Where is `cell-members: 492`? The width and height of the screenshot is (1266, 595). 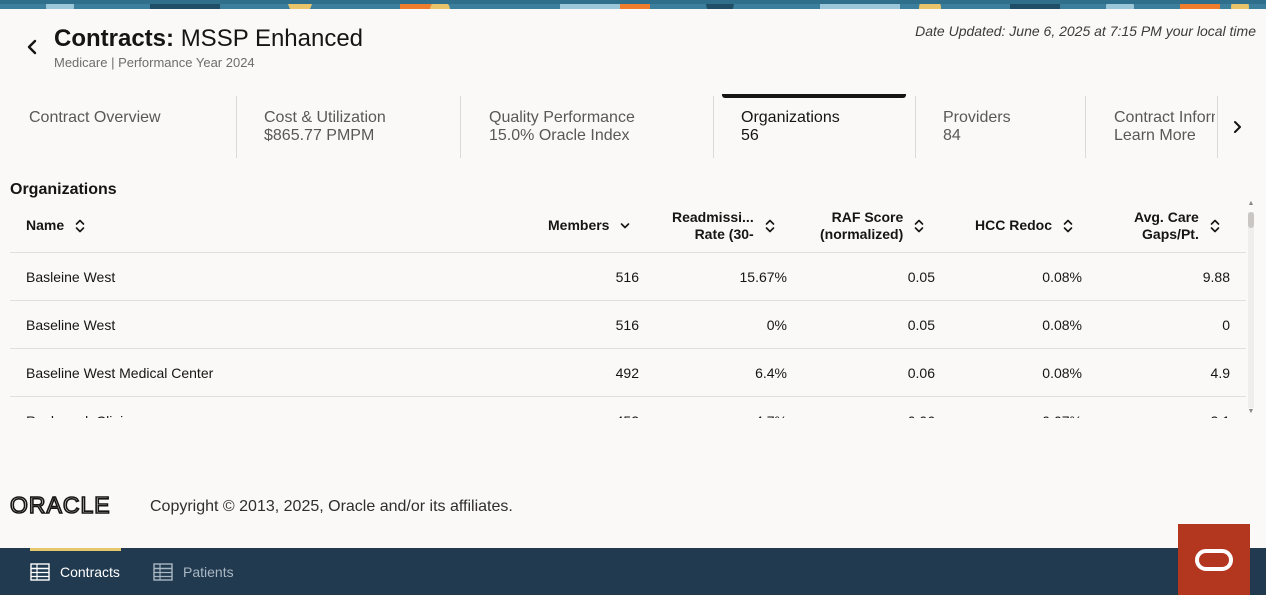 cell-members: 492 is located at coordinates (627, 373).